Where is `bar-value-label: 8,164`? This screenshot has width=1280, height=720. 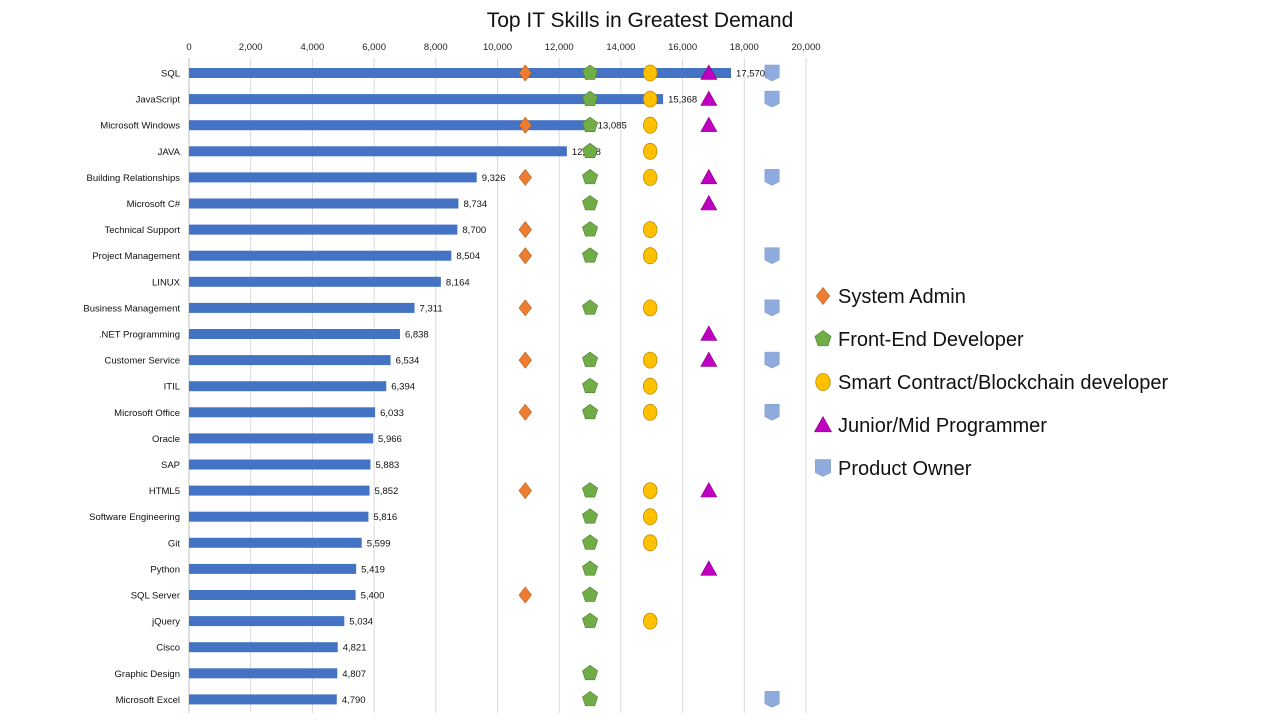 bar-value-label: 8,164 is located at coordinates (458, 282).